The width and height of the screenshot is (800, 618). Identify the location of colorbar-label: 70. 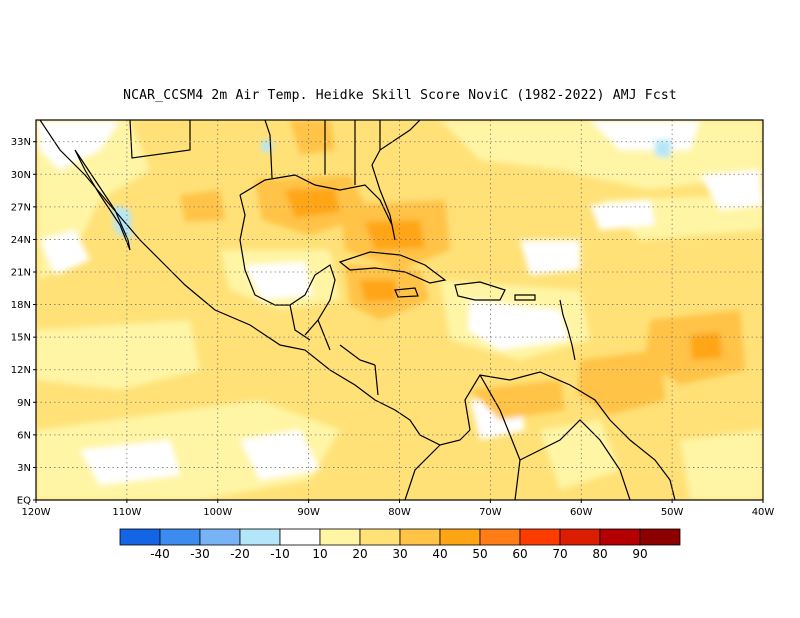
(559, 554).